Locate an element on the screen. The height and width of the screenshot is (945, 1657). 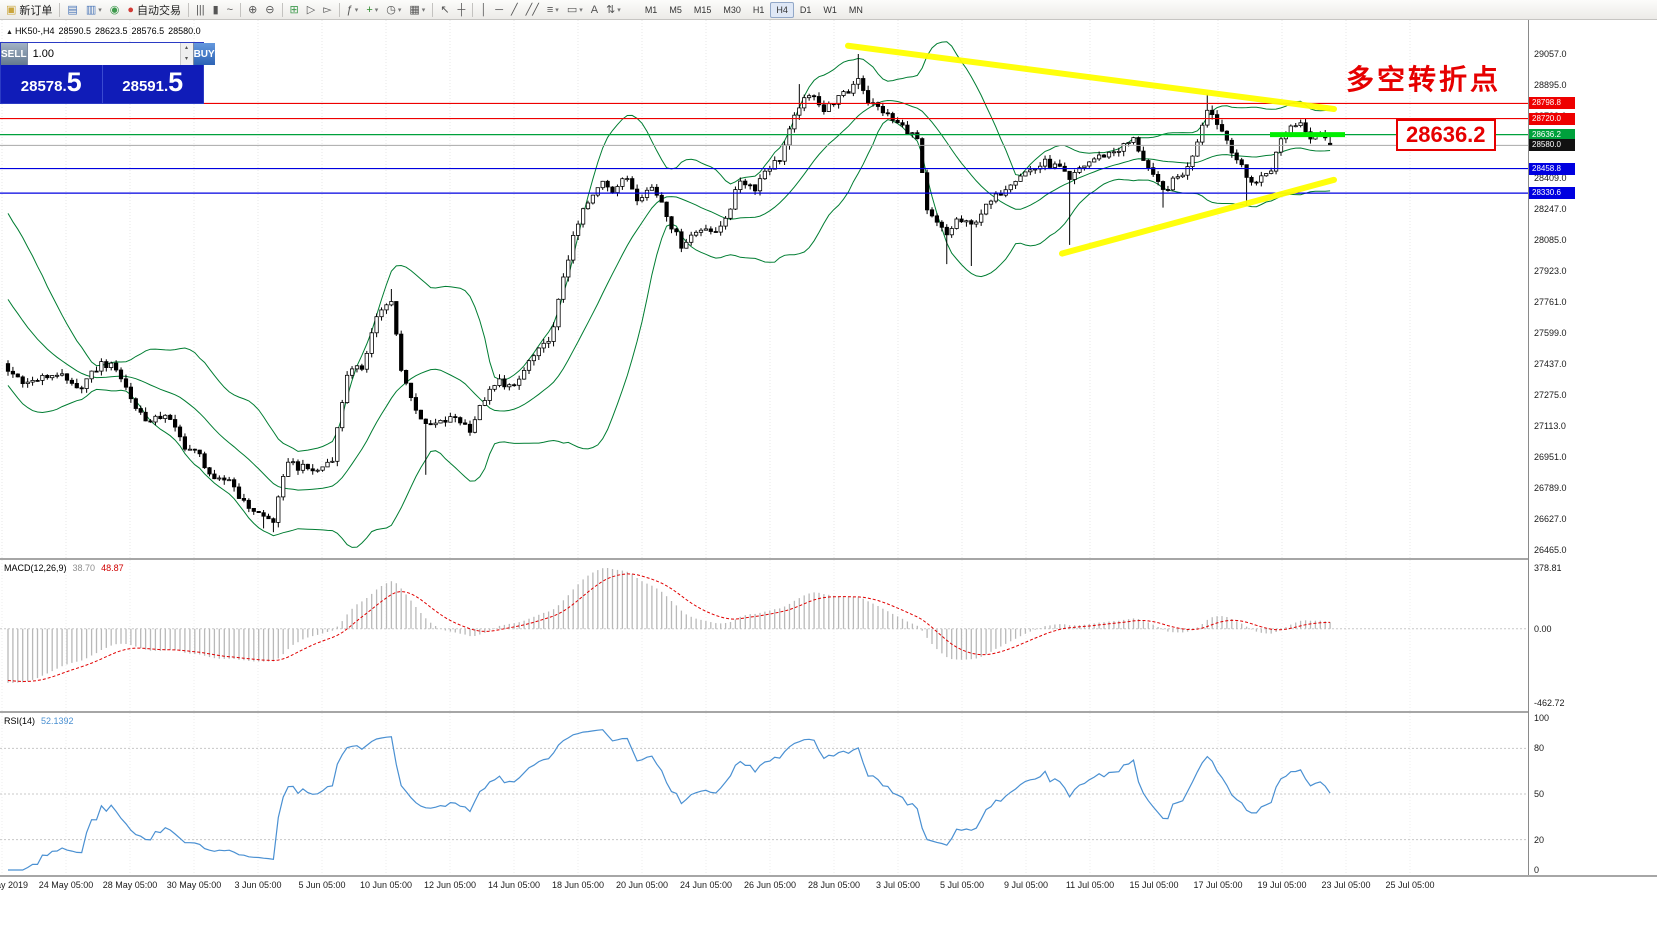
buy-button: BUY is located at coordinates (204, 54).